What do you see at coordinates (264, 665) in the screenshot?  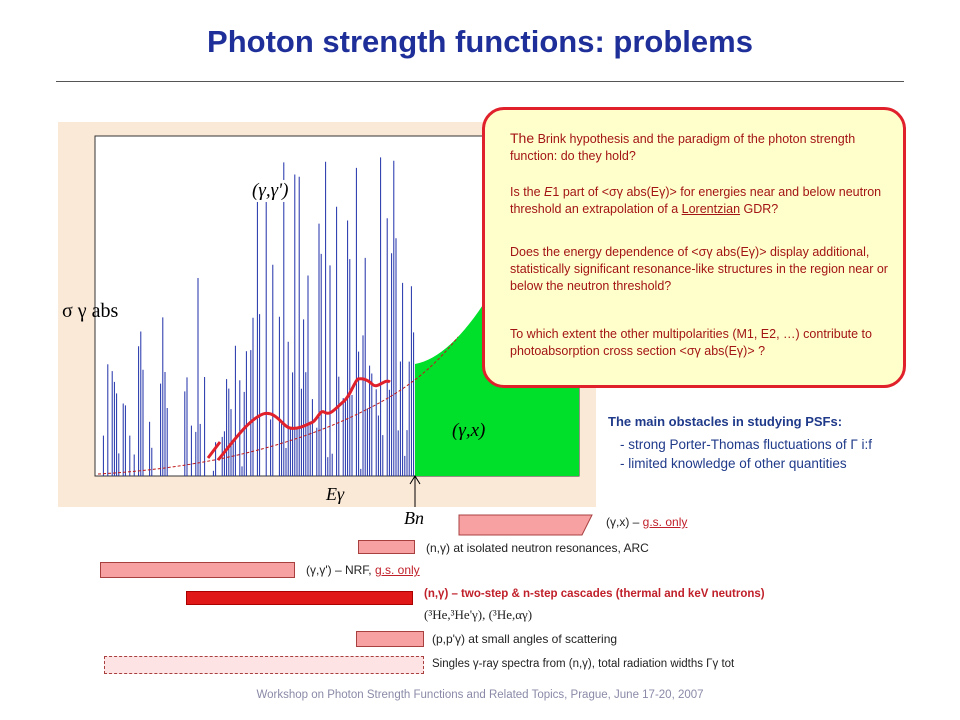 I see `method-bar-singles` at bounding box center [264, 665].